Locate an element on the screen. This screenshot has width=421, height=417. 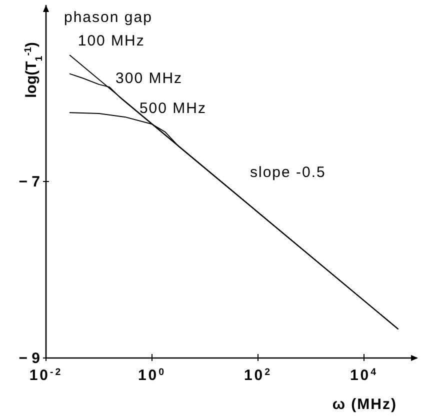
series-label: 300 MHz is located at coordinates (149, 79).